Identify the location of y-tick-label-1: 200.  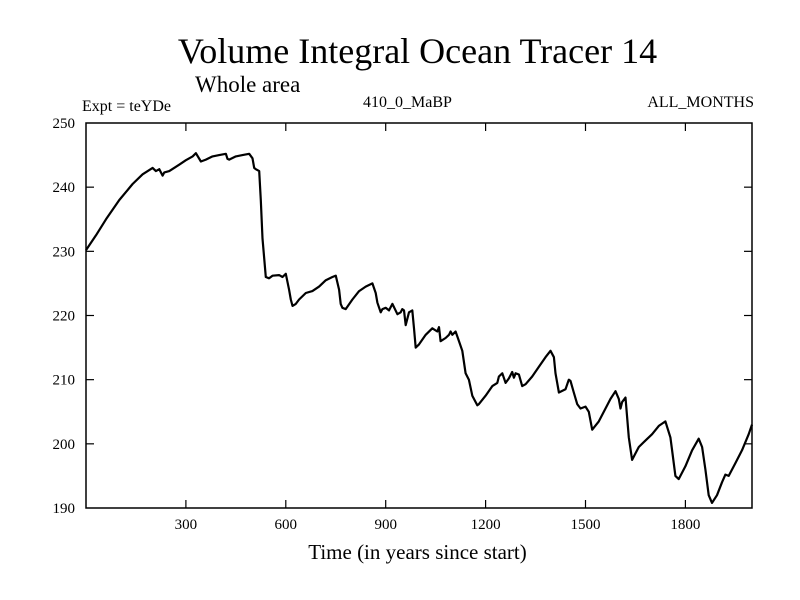
(64, 445).